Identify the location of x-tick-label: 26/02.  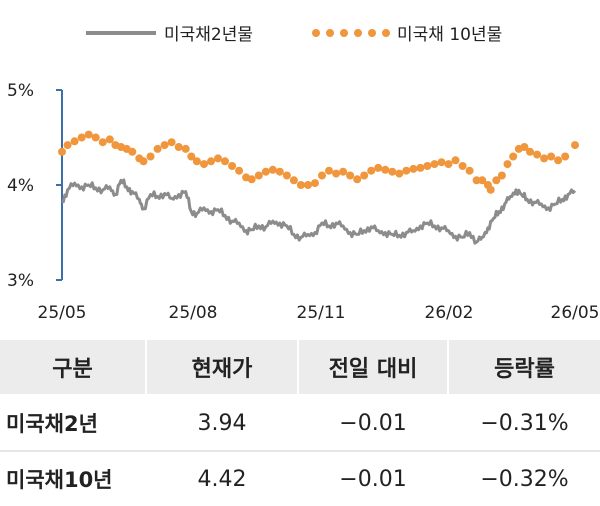
(449, 313).